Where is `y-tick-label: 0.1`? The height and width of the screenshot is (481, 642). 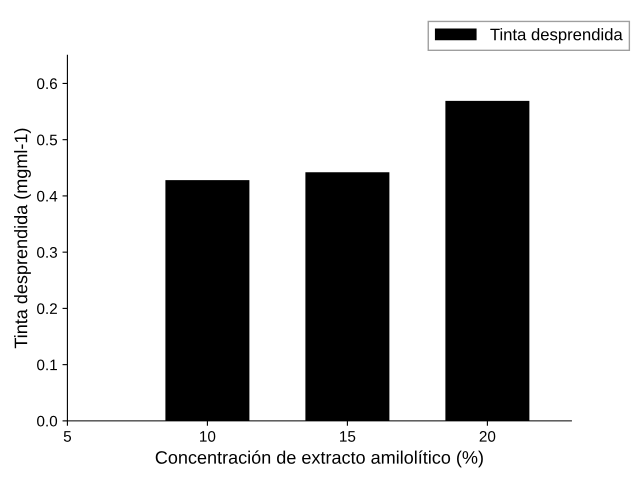
y-tick-label: 0.1 is located at coordinates (47, 365).